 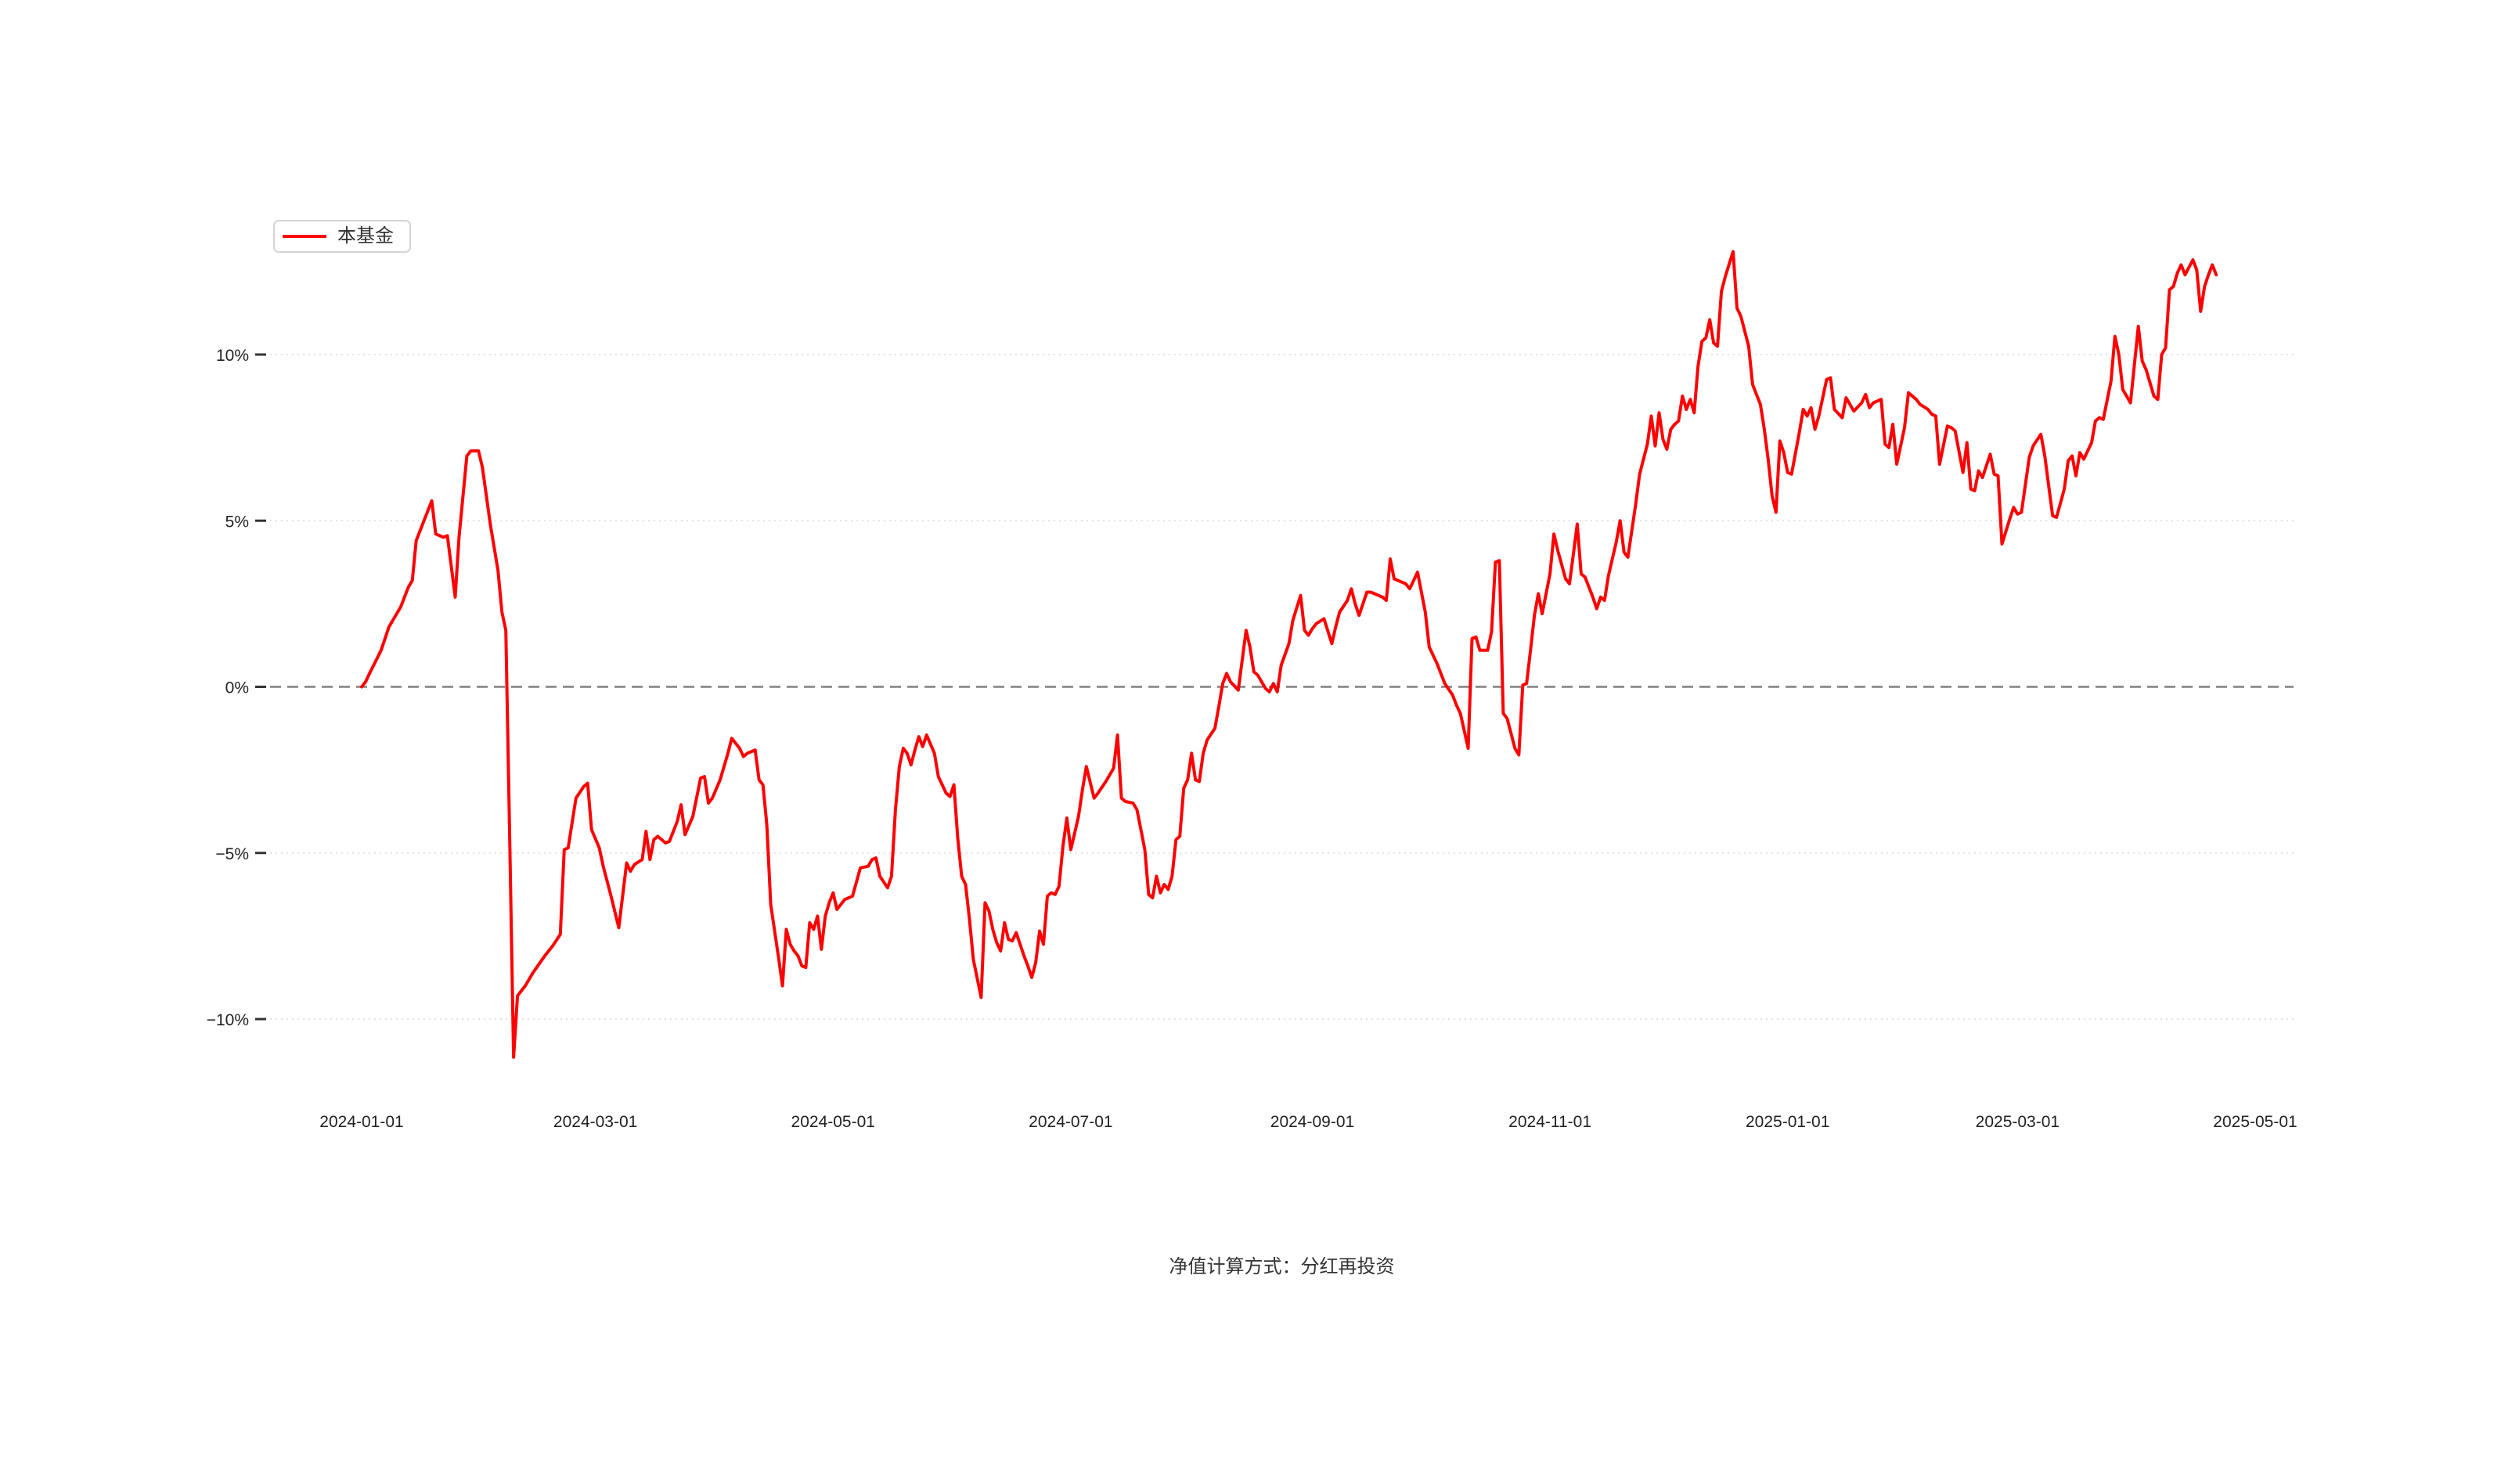 What do you see at coordinates (361, 1122) in the screenshot?
I see `x-axis-label: 2024-01-01` at bounding box center [361, 1122].